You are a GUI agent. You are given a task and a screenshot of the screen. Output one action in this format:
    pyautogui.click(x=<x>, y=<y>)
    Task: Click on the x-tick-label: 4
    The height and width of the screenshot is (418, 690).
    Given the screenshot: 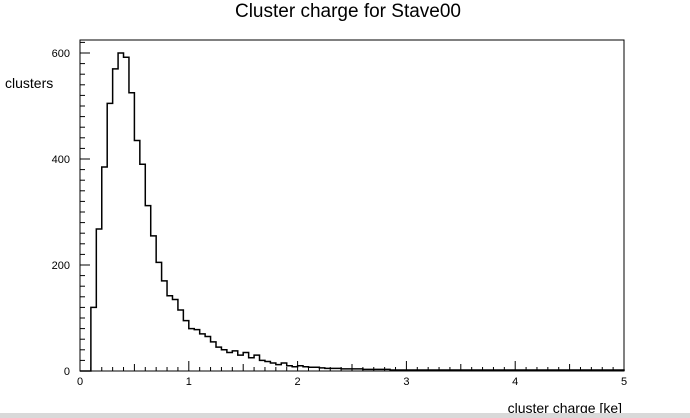 What is the action you would take?
    pyautogui.click(x=515, y=382)
    